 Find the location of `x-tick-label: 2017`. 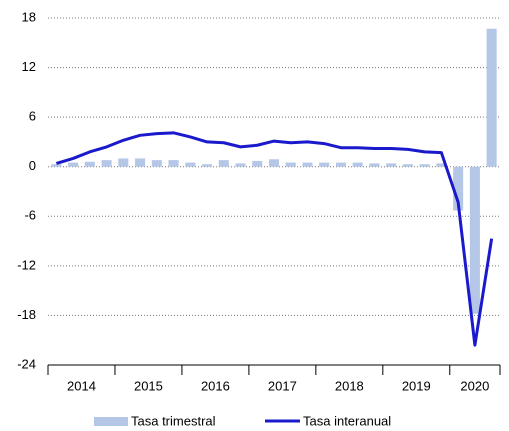

x-tick-label: 2017 is located at coordinates (282, 385).